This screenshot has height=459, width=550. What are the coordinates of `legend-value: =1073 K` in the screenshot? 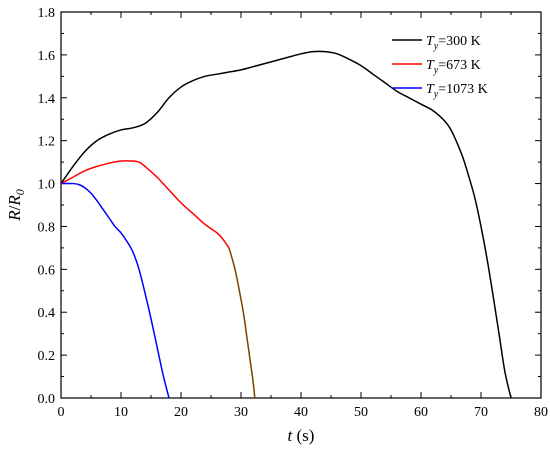 It's located at (463, 89).